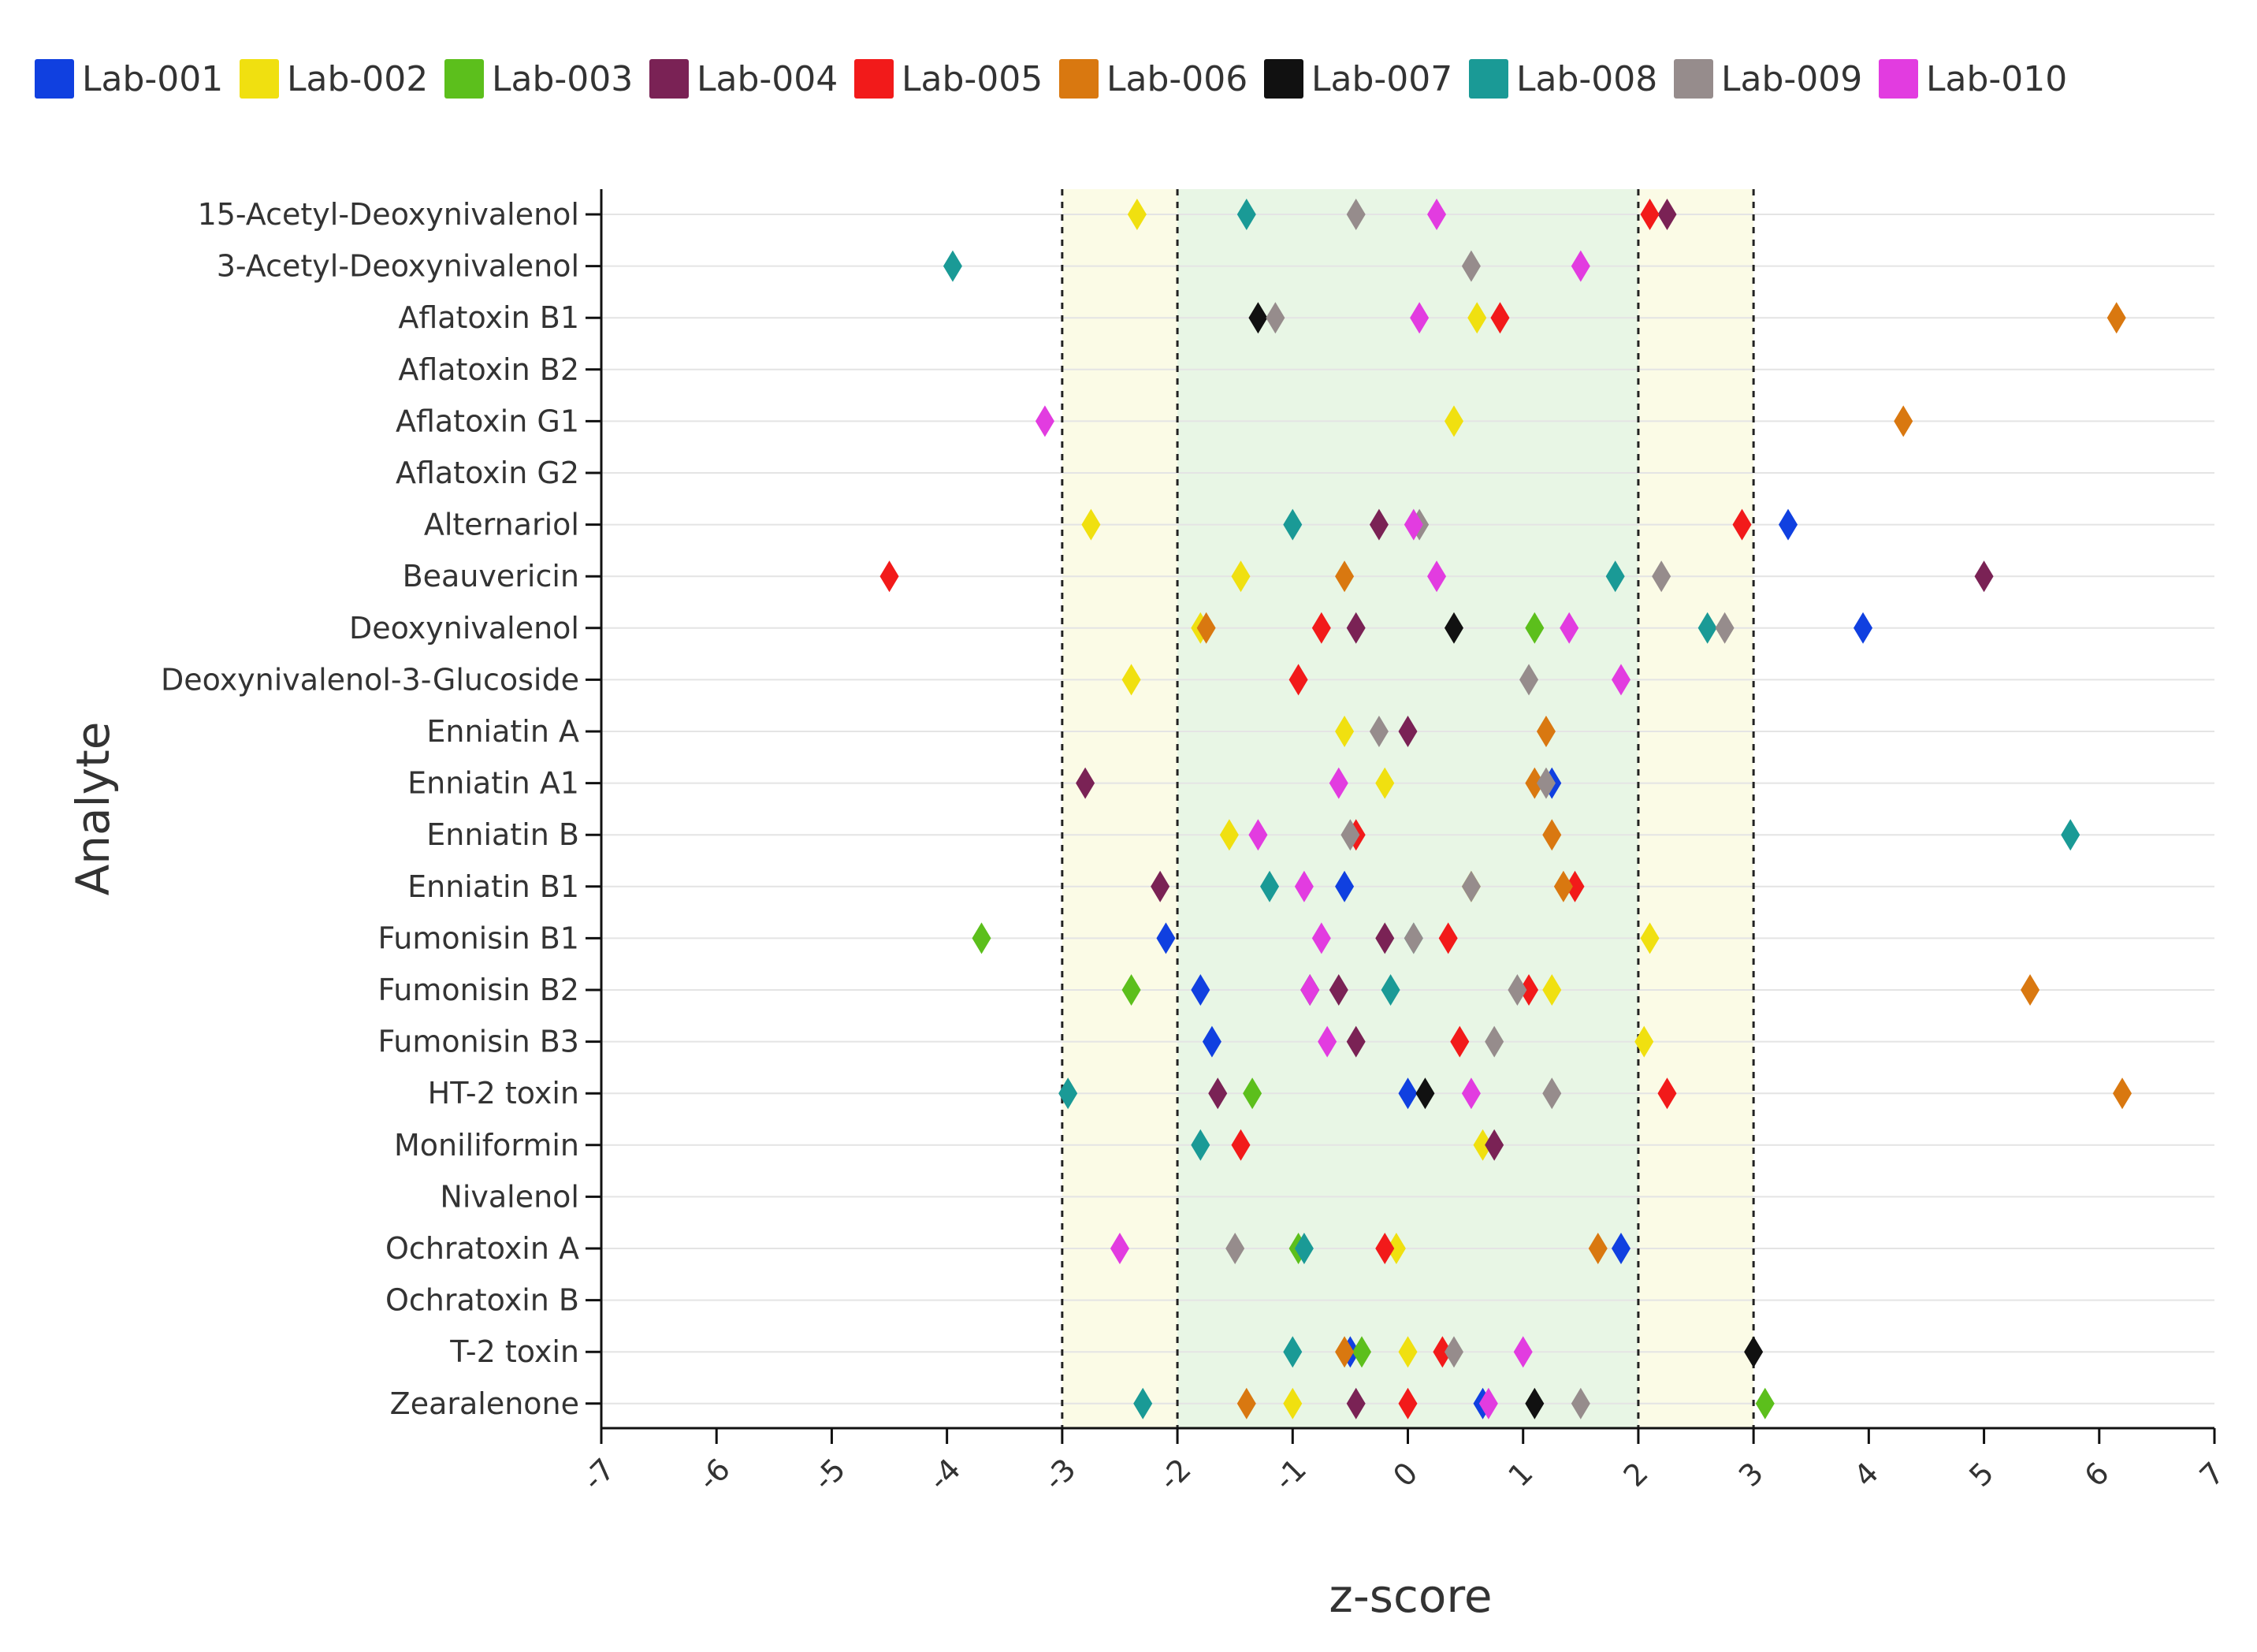 This screenshot has height=1652, width=2257. Describe the element at coordinates (1523, 1352) in the screenshot. I see `marker-lab-010-t-2-toxin` at that location.